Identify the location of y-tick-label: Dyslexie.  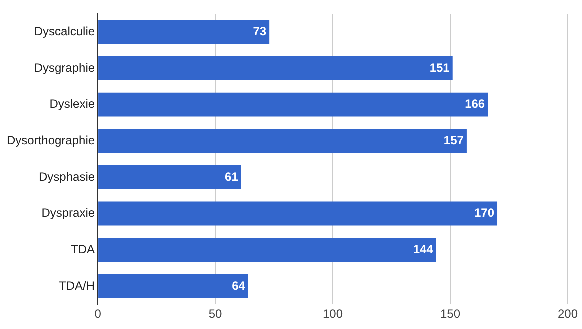
(73, 104).